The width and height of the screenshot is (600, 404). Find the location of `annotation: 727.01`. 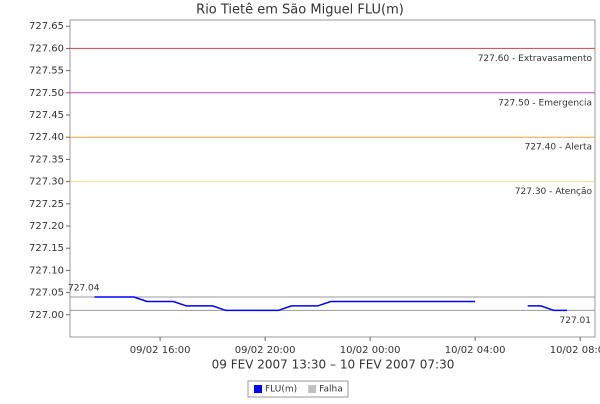

annotation: 727.01 is located at coordinates (576, 321).